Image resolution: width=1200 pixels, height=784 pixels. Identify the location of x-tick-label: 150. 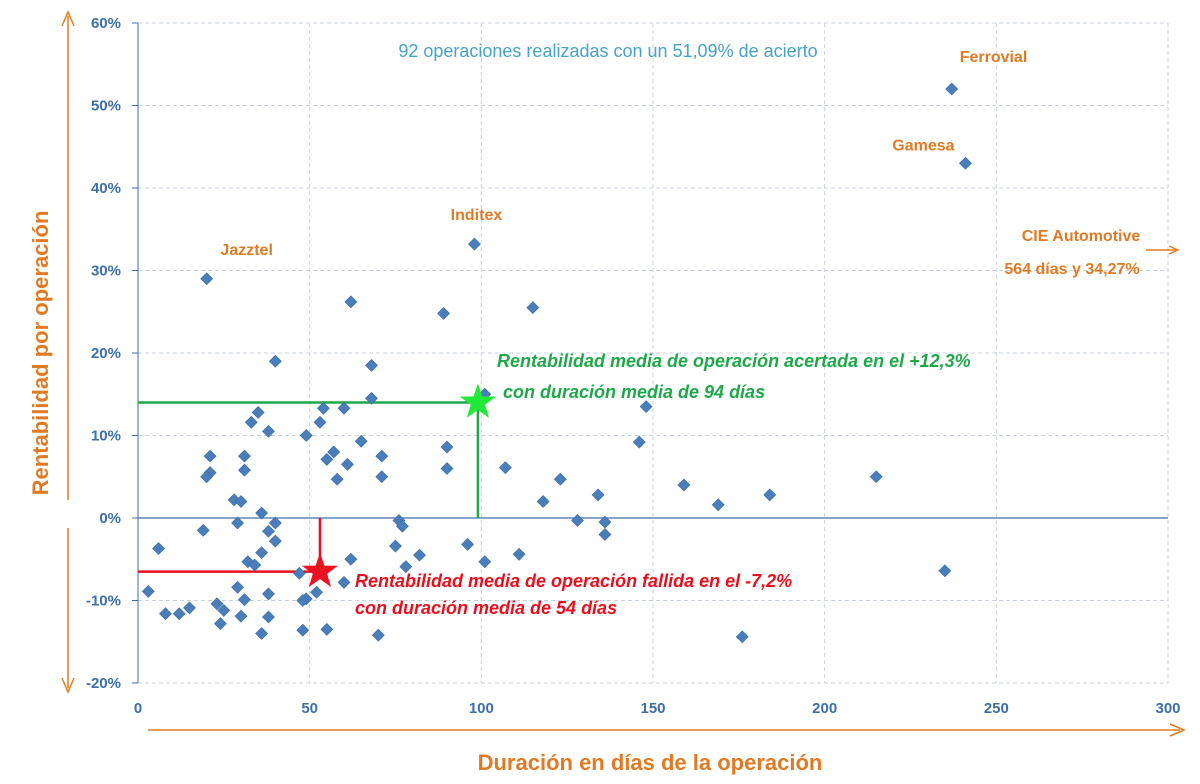
(652, 708).